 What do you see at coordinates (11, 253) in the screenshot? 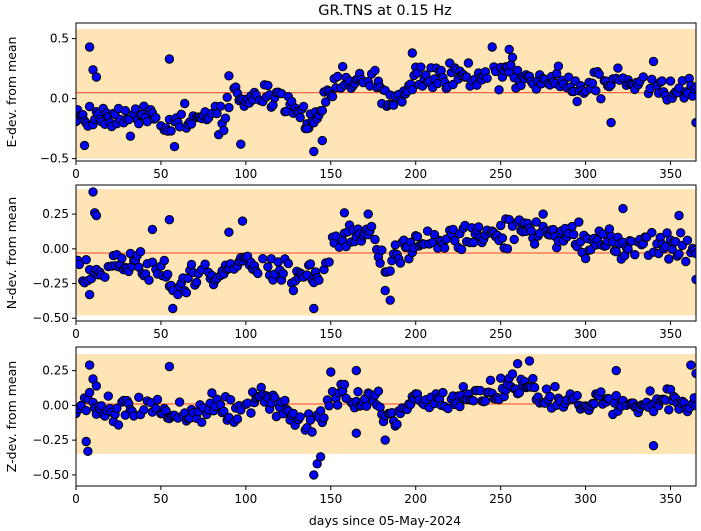
I see `y-axis-label: N-dev. from mean` at bounding box center [11, 253].